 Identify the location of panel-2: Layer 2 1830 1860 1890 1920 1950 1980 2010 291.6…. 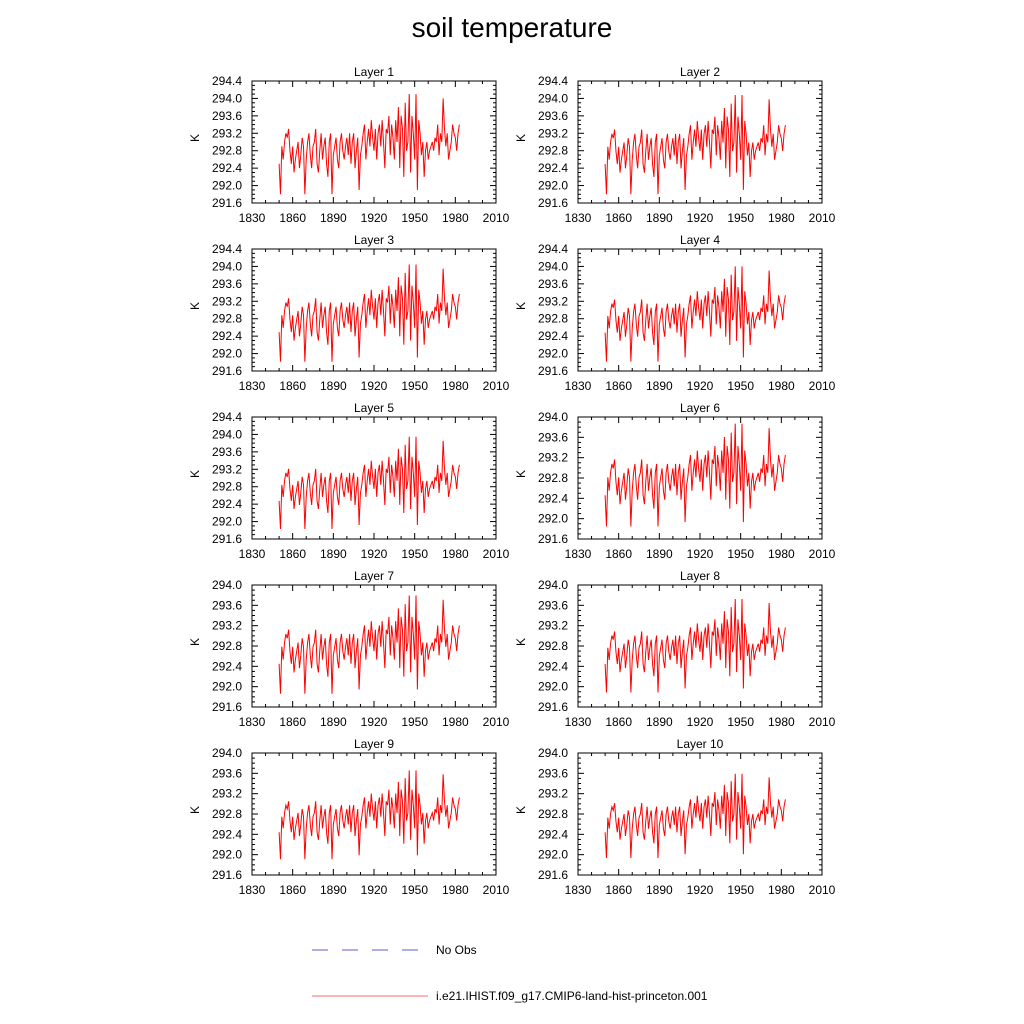
(675, 145).